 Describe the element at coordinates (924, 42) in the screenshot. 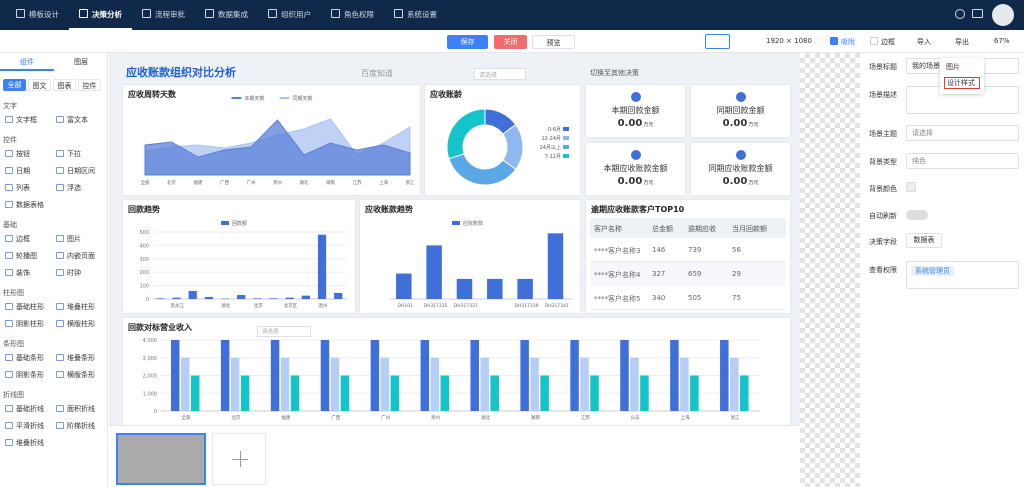

I see `import-button: 导入` at that location.